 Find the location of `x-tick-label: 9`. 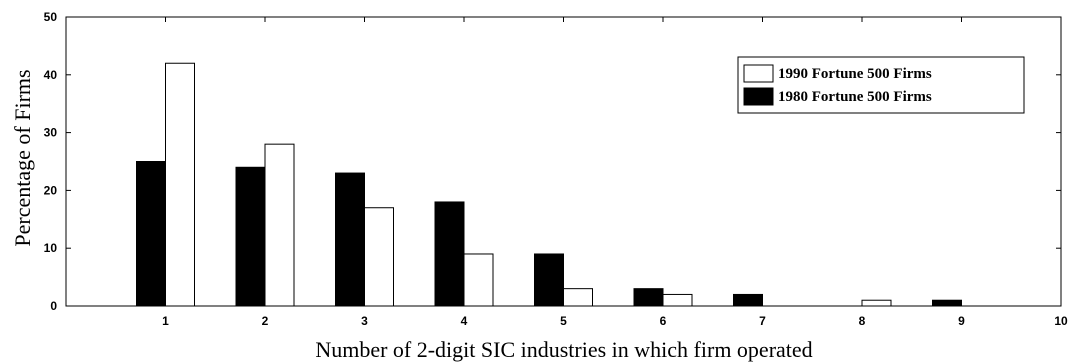

x-tick-label: 9 is located at coordinates (961, 321).